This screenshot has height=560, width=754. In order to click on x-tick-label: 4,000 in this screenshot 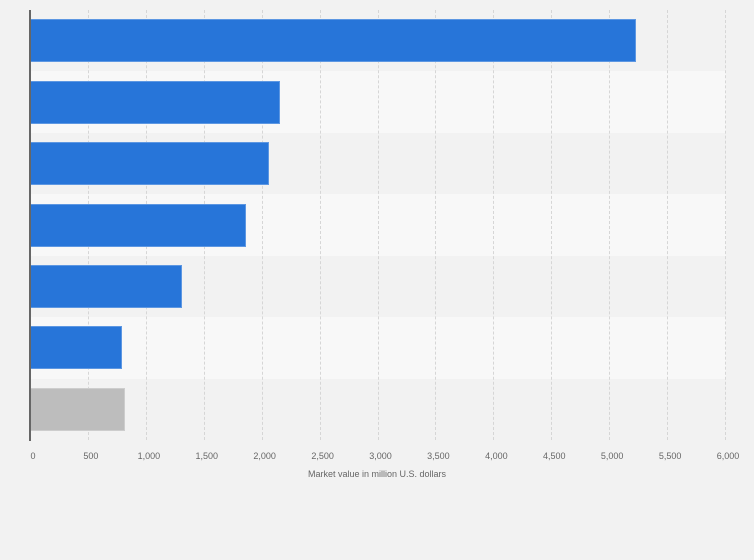, I will do `click(496, 456)`.